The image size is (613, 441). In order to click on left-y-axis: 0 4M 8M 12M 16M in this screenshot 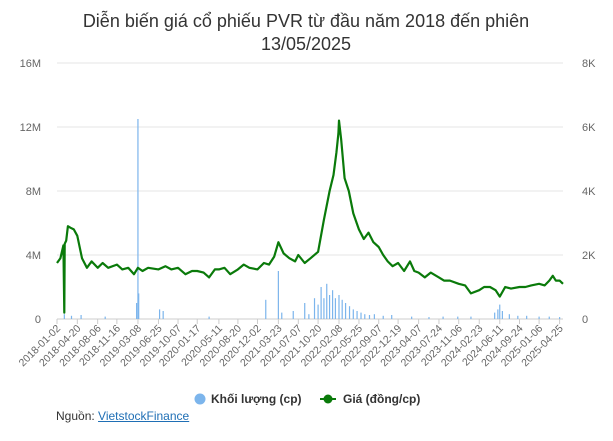, I will do `click(30, 192)`.